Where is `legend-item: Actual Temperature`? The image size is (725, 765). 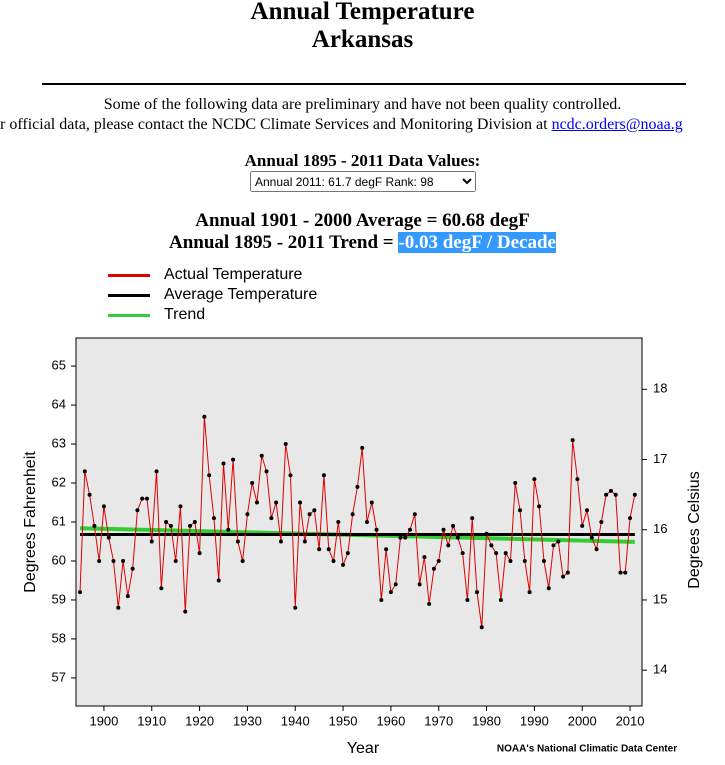
legend-item: Actual Temperature is located at coordinates (205, 275).